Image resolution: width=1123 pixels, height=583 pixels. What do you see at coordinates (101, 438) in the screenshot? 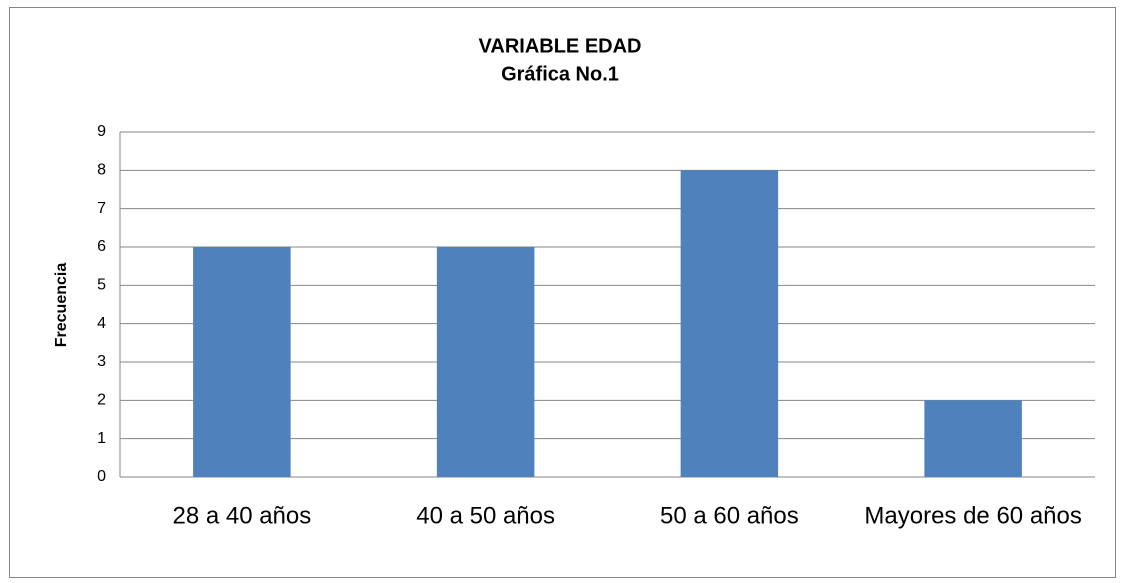
I see `y-tick-label: 1` at bounding box center [101, 438].